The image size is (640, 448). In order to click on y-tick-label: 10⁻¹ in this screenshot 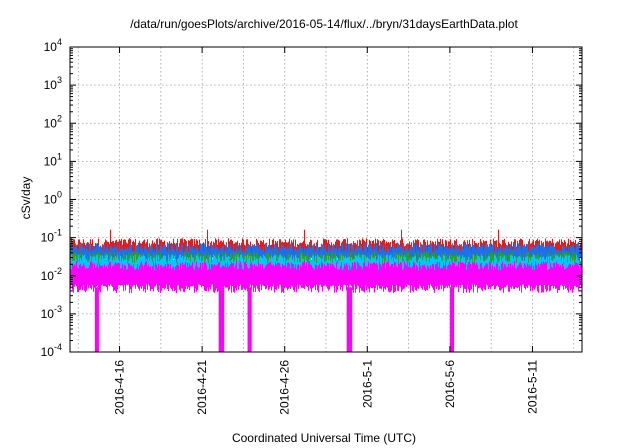, I will do `click(51, 236)`.